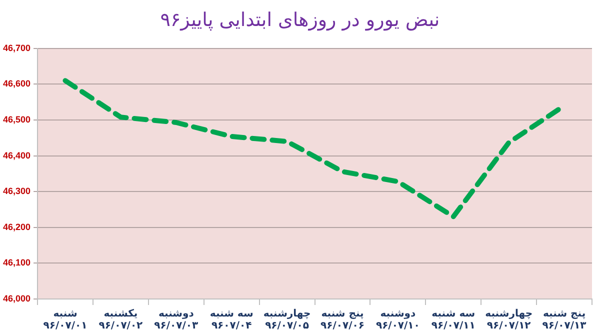  What do you see at coordinates (176, 320) in the screenshot?
I see `x-tick-label: دوشنبه ۹۶/۰۷/۰۳` at bounding box center [176, 320].